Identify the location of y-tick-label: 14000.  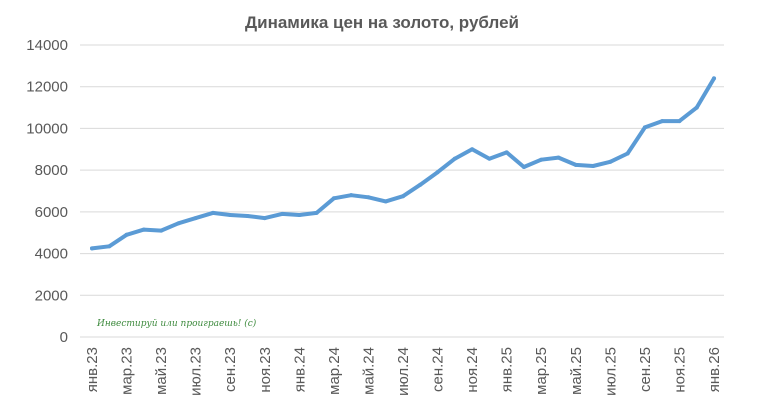
(47, 45).